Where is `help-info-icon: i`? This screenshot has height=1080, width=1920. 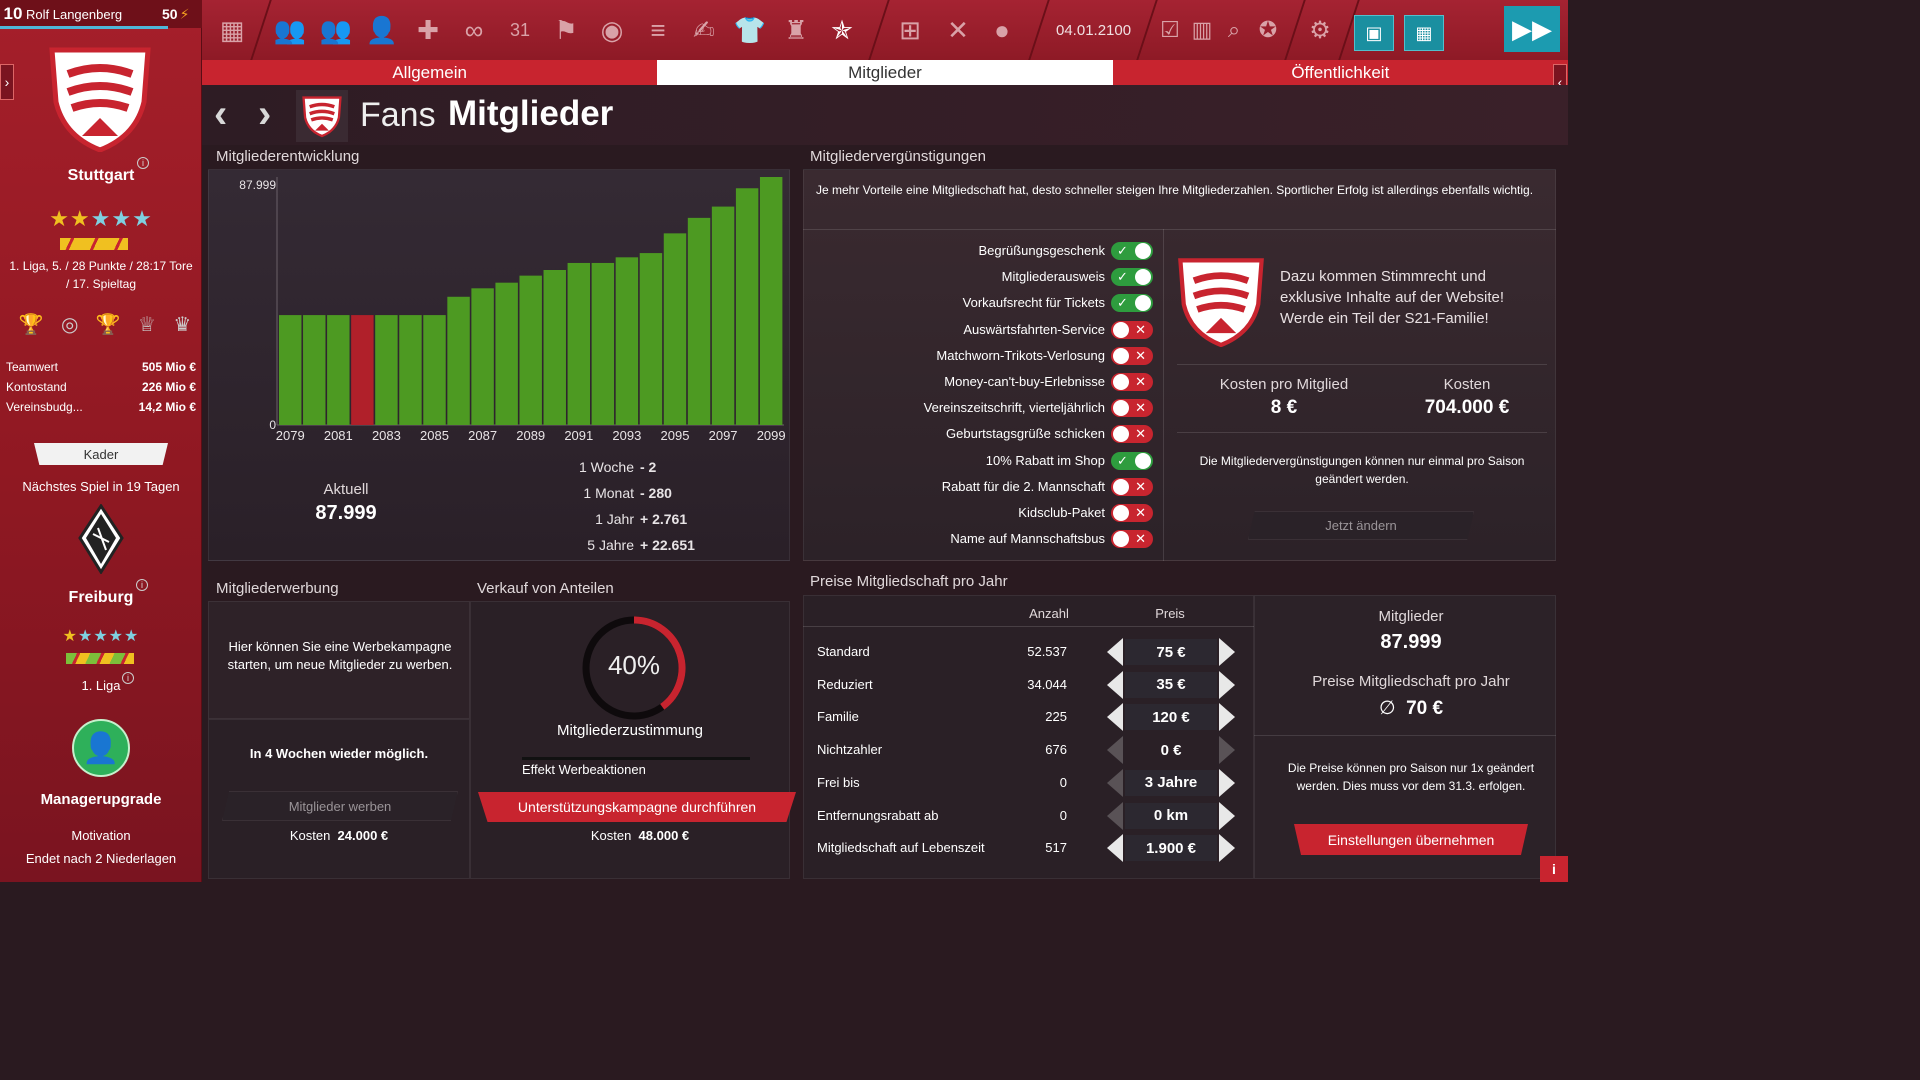 help-info-icon: i is located at coordinates (1554, 869).